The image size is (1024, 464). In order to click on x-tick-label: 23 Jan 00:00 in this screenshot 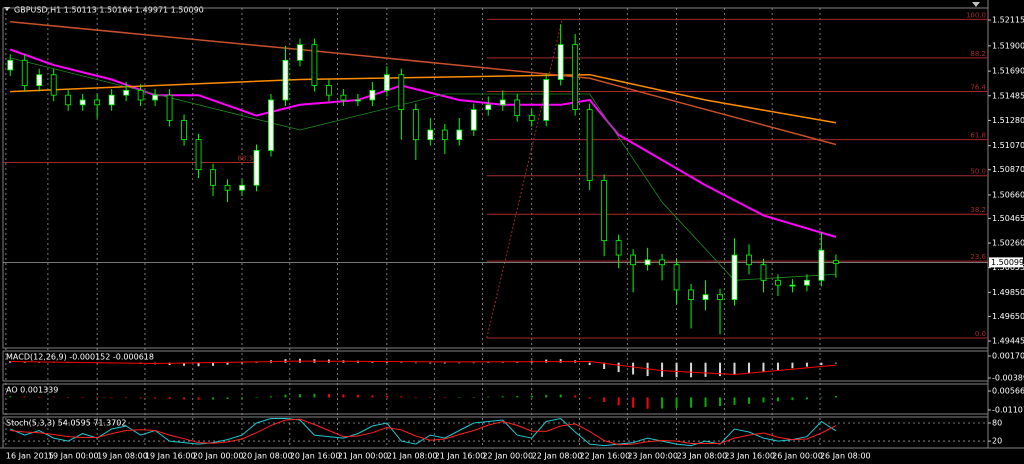, I will do `click(652, 456)`.